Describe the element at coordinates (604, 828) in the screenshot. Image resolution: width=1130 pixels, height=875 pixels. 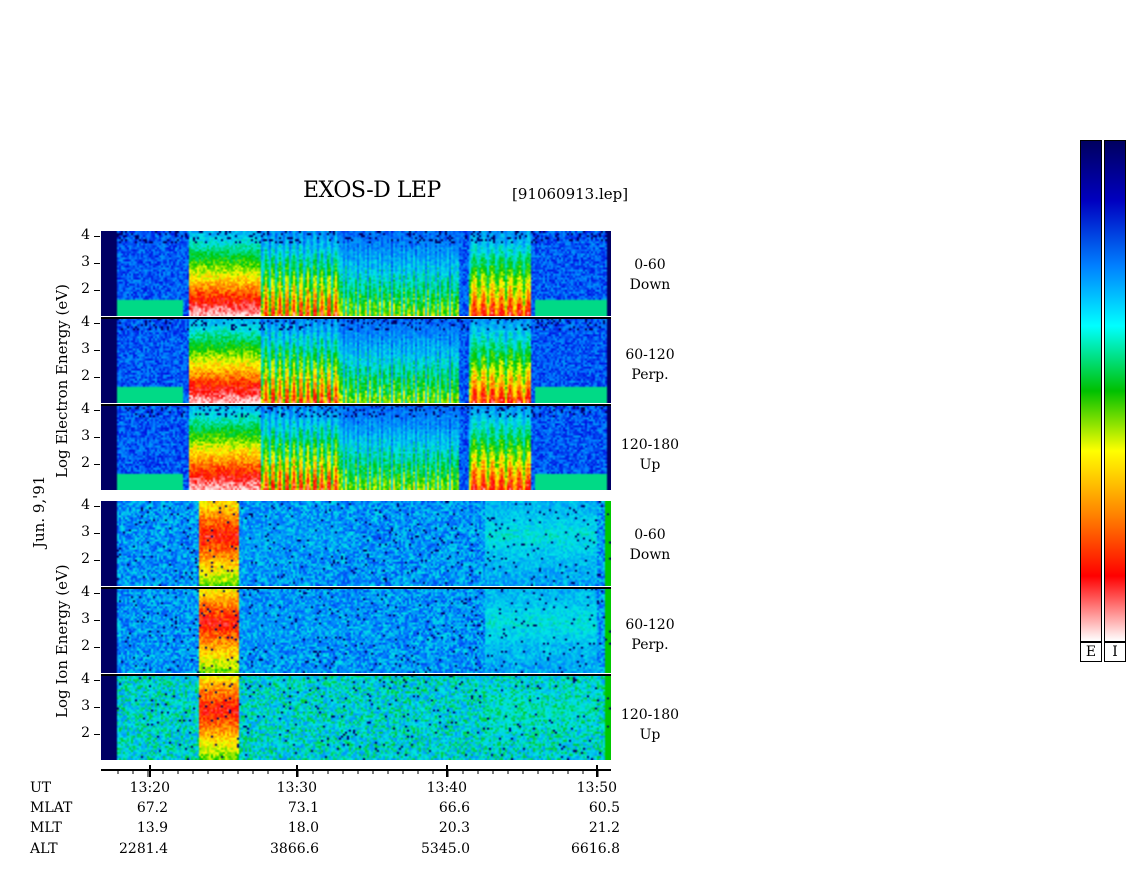
I see `ephemeris-value-mlt: 21.2` at that location.